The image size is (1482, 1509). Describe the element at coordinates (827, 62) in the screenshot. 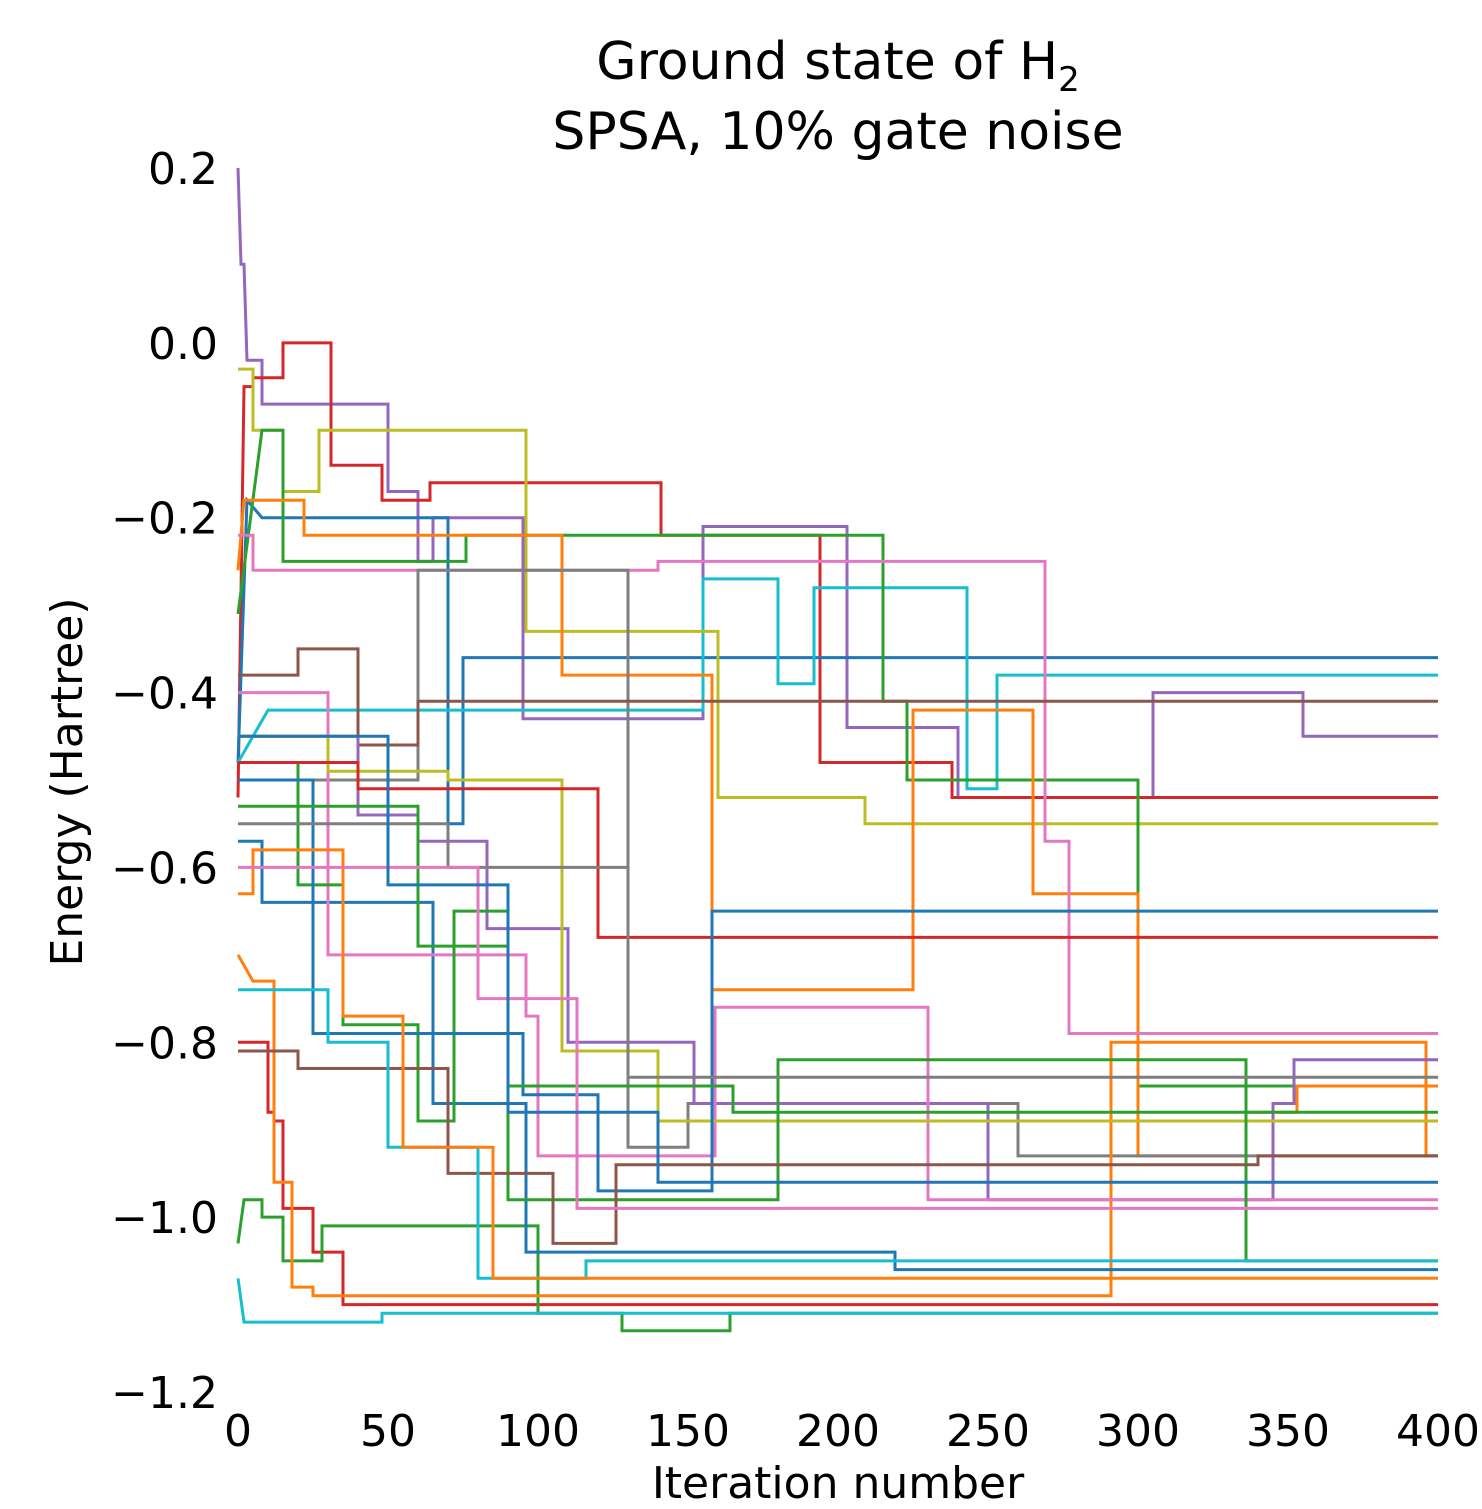

I see `chart-title-text: Ground state of H` at that location.